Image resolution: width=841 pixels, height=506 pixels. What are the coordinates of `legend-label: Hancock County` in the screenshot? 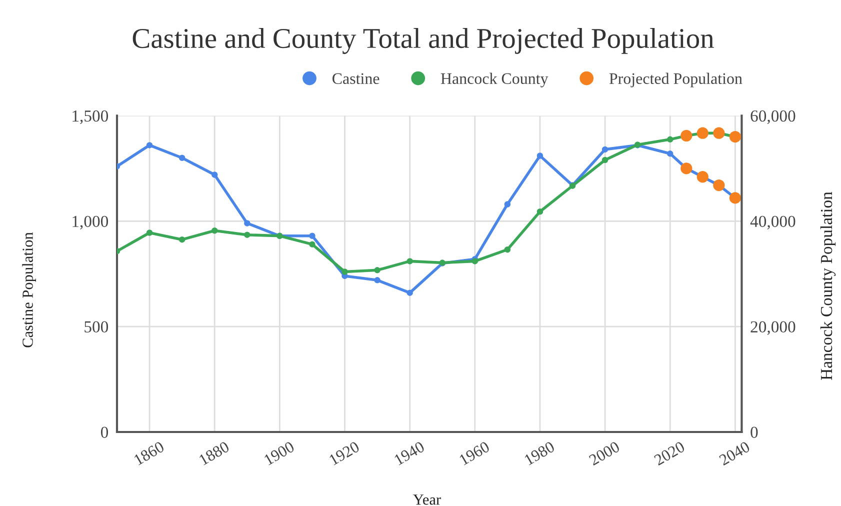 It's located at (494, 80).